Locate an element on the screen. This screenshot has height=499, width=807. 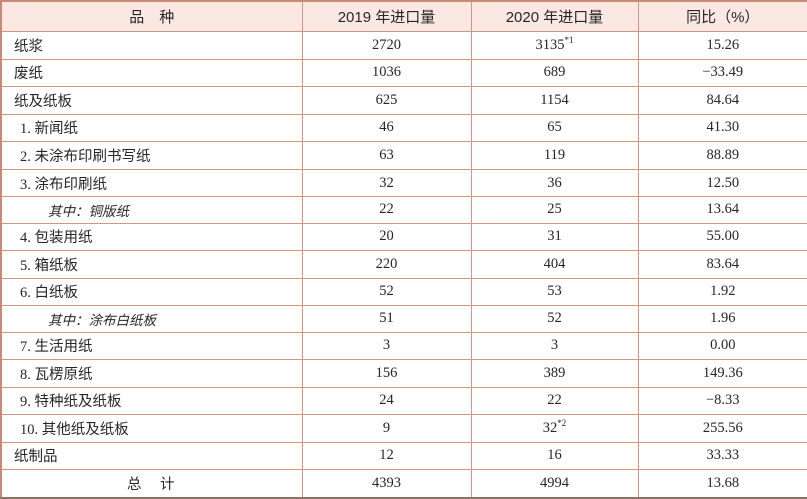
table-row: 10. 其他纸及纸板 9 32*2 255.56 is located at coordinates (403, 428).